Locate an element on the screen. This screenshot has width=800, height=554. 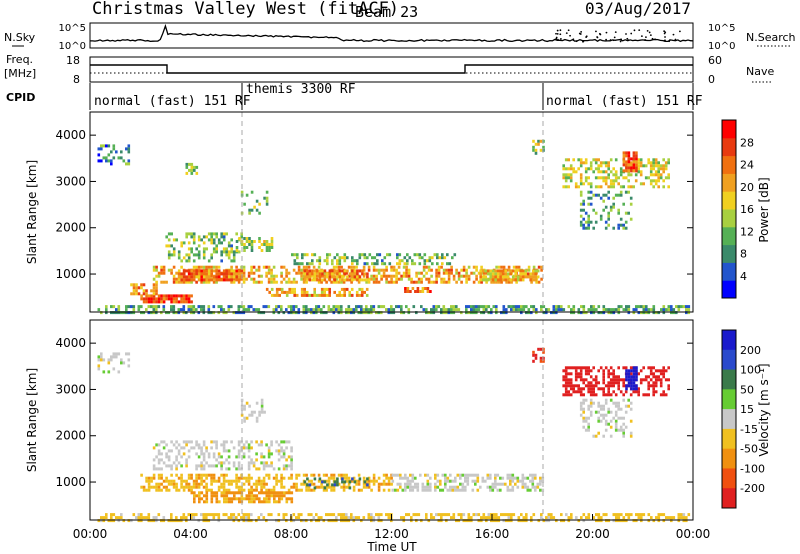
velocity-colorbar-tick: -200 is located at coordinates (752, 488).